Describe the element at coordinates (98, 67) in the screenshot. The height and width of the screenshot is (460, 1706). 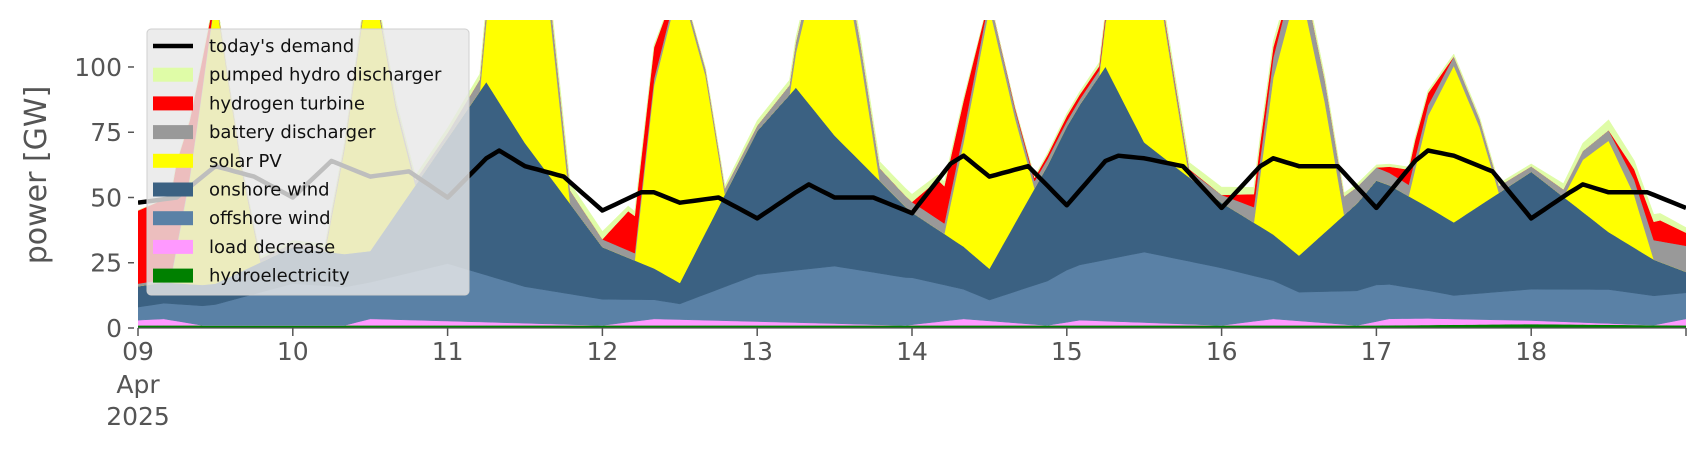
I see `y-tick-label: 100` at that location.